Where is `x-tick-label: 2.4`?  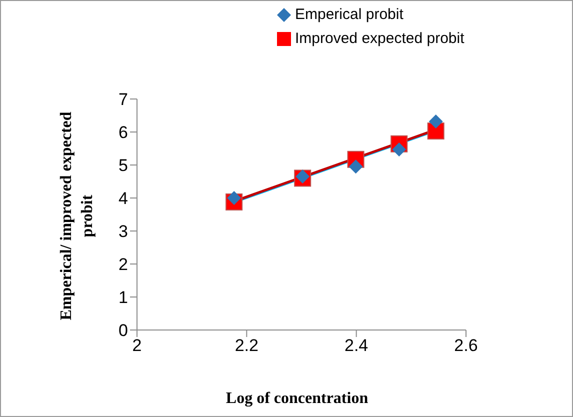 x-tick-label: 2.4 is located at coordinates (356, 346).